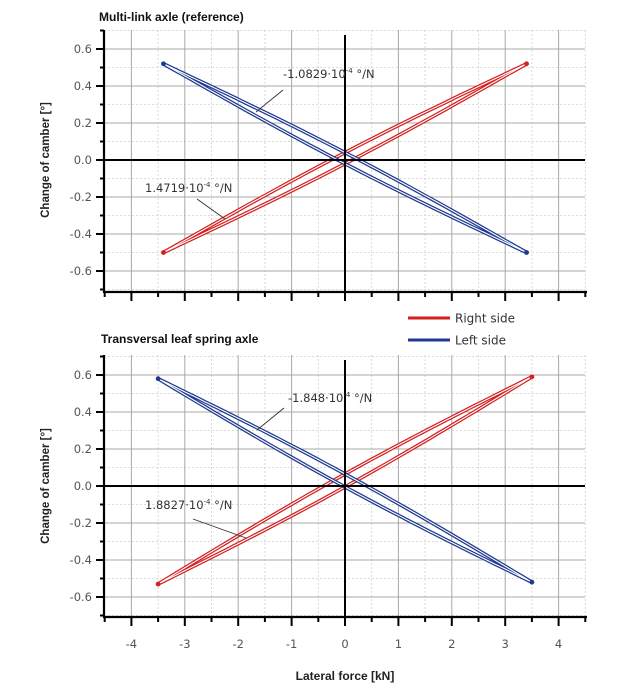 The width and height of the screenshot is (640, 690). What do you see at coordinates (329, 74) in the screenshot?
I see `annotation-text: -1.0829·10-4 °/N` at bounding box center [329, 74].